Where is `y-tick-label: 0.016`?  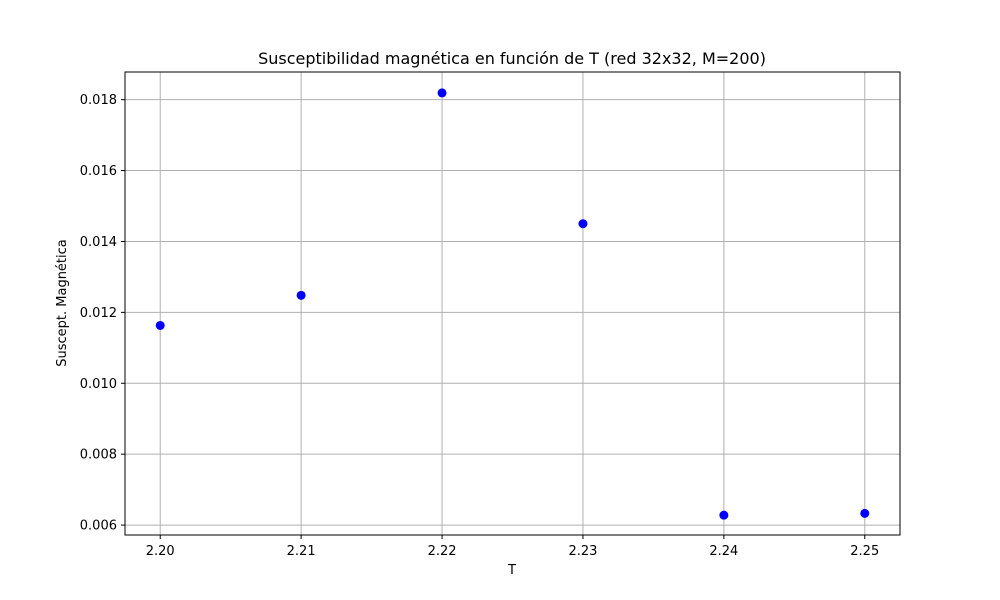
y-tick-label: 0.016 is located at coordinates (98, 171).